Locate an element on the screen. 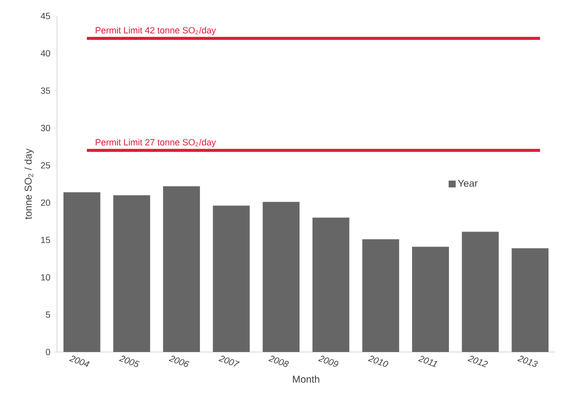  y-tick-label: 40 is located at coordinates (45, 53).